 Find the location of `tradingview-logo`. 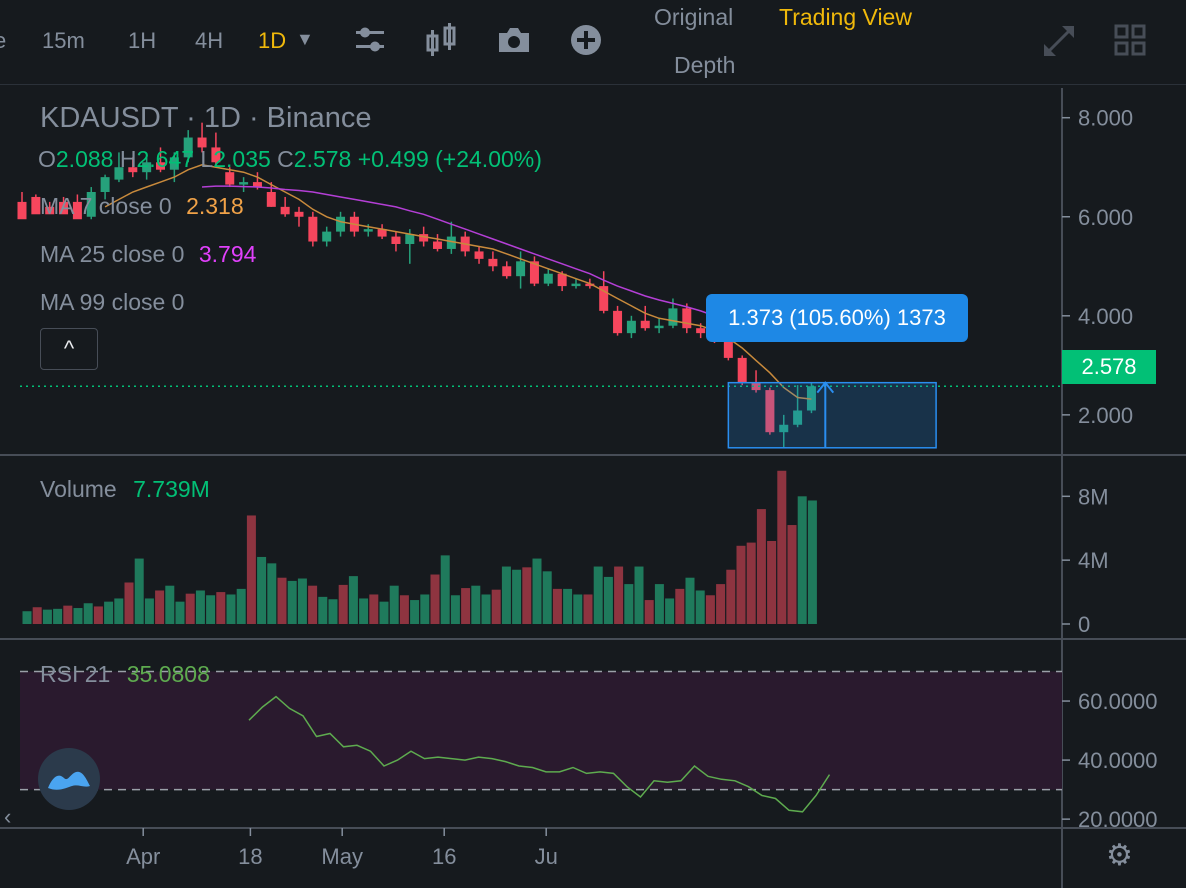

tradingview-logo is located at coordinates (69, 779).